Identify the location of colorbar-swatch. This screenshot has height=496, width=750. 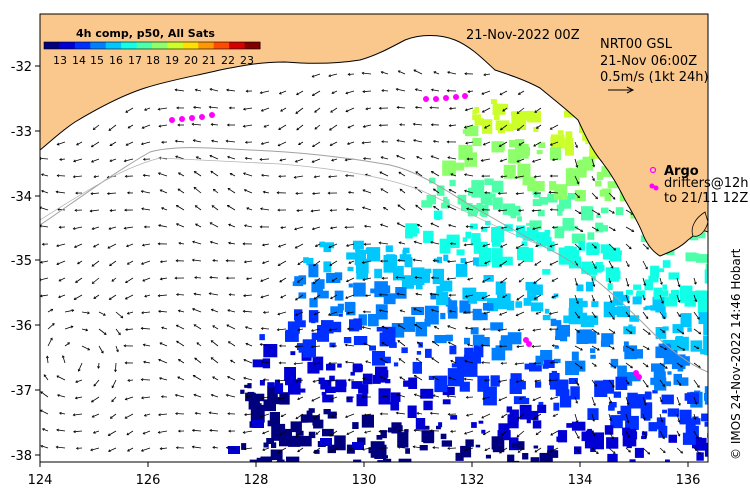
(82, 45).